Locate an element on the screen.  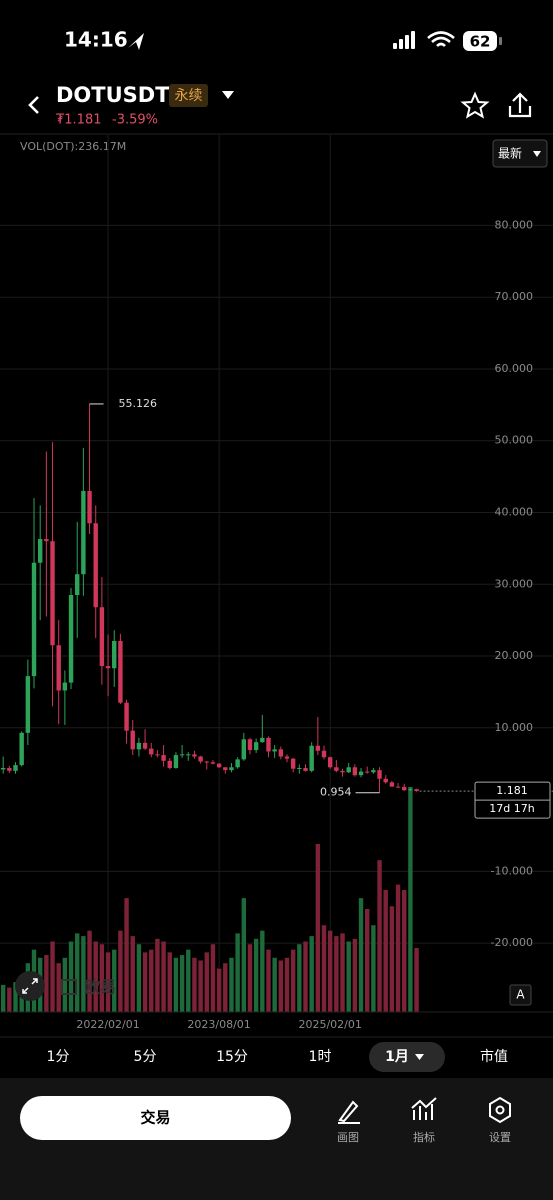
tool-label: 指标 is located at coordinates (424, 1137).